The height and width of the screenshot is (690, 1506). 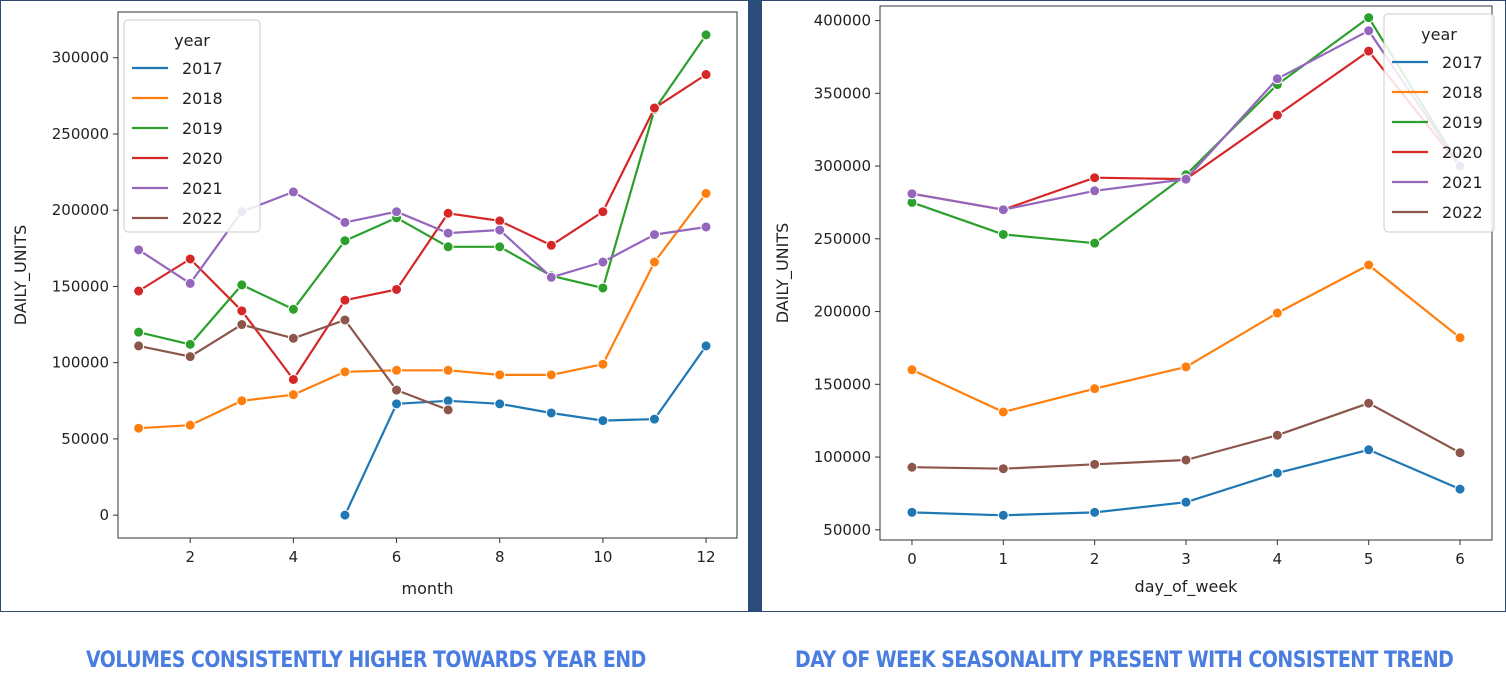 What do you see at coordinates (842, 457) in the screenshot?
I see `y-tick-label: 100000` at bounding box center [842, 457].